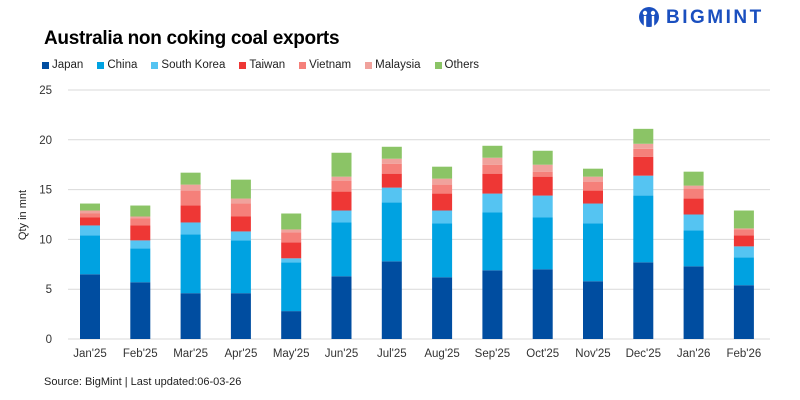 This screenshot has height=400, width=800. What do you see at coordinates (267, 65) in the screenshot?
I see `legend-label: Taiwan` at bounding box center [267, 65].